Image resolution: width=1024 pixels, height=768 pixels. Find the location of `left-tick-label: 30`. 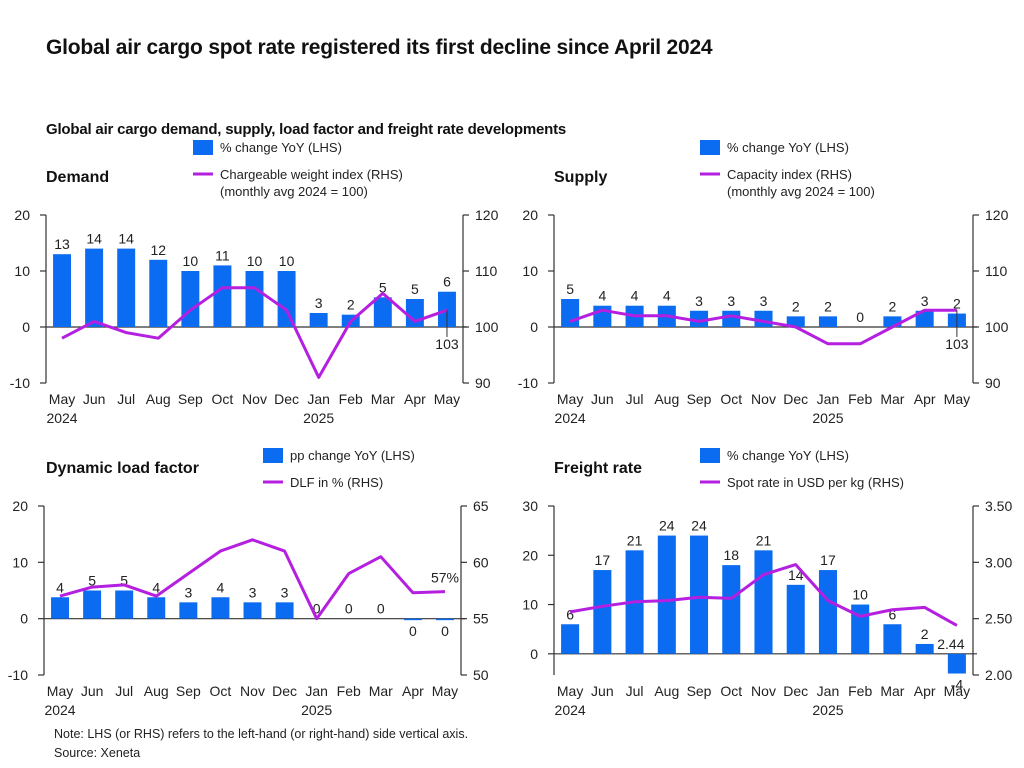

left-tick-label: 30 is located at coordinates (530, 506).